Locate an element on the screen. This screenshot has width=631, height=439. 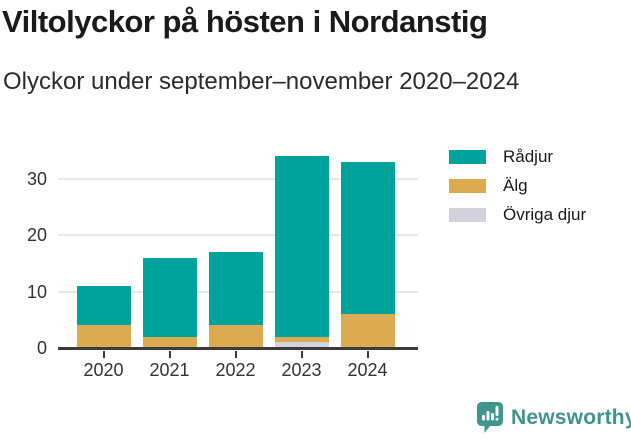
y-axis-tick-label: 0 is located at coordinates (41, 348).